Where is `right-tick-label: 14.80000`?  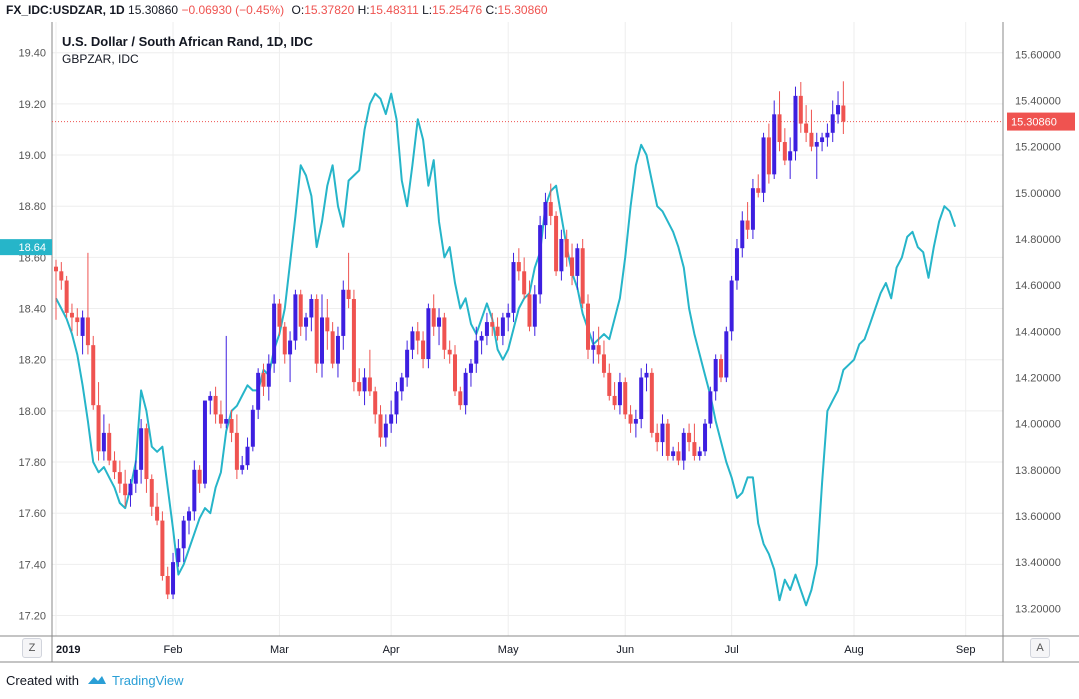 right-tick-label: 14.80000 is located at coordinates (1038, 240).